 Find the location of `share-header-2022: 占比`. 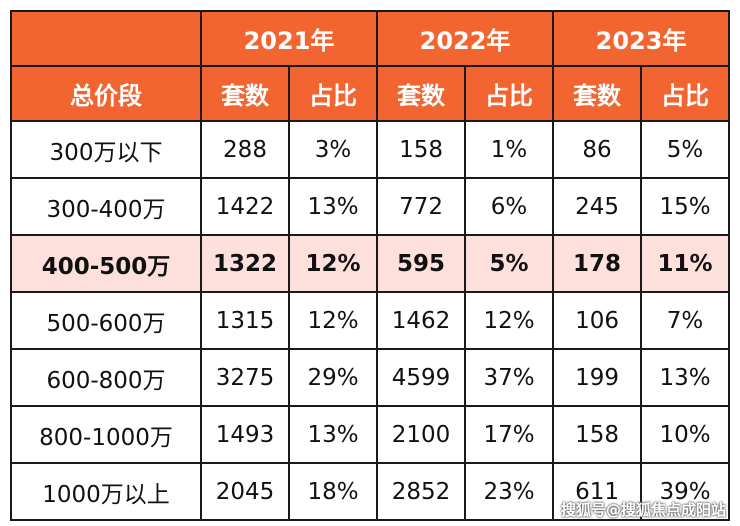

share-header-2022: 占比 is located at coordinates (509, 93).